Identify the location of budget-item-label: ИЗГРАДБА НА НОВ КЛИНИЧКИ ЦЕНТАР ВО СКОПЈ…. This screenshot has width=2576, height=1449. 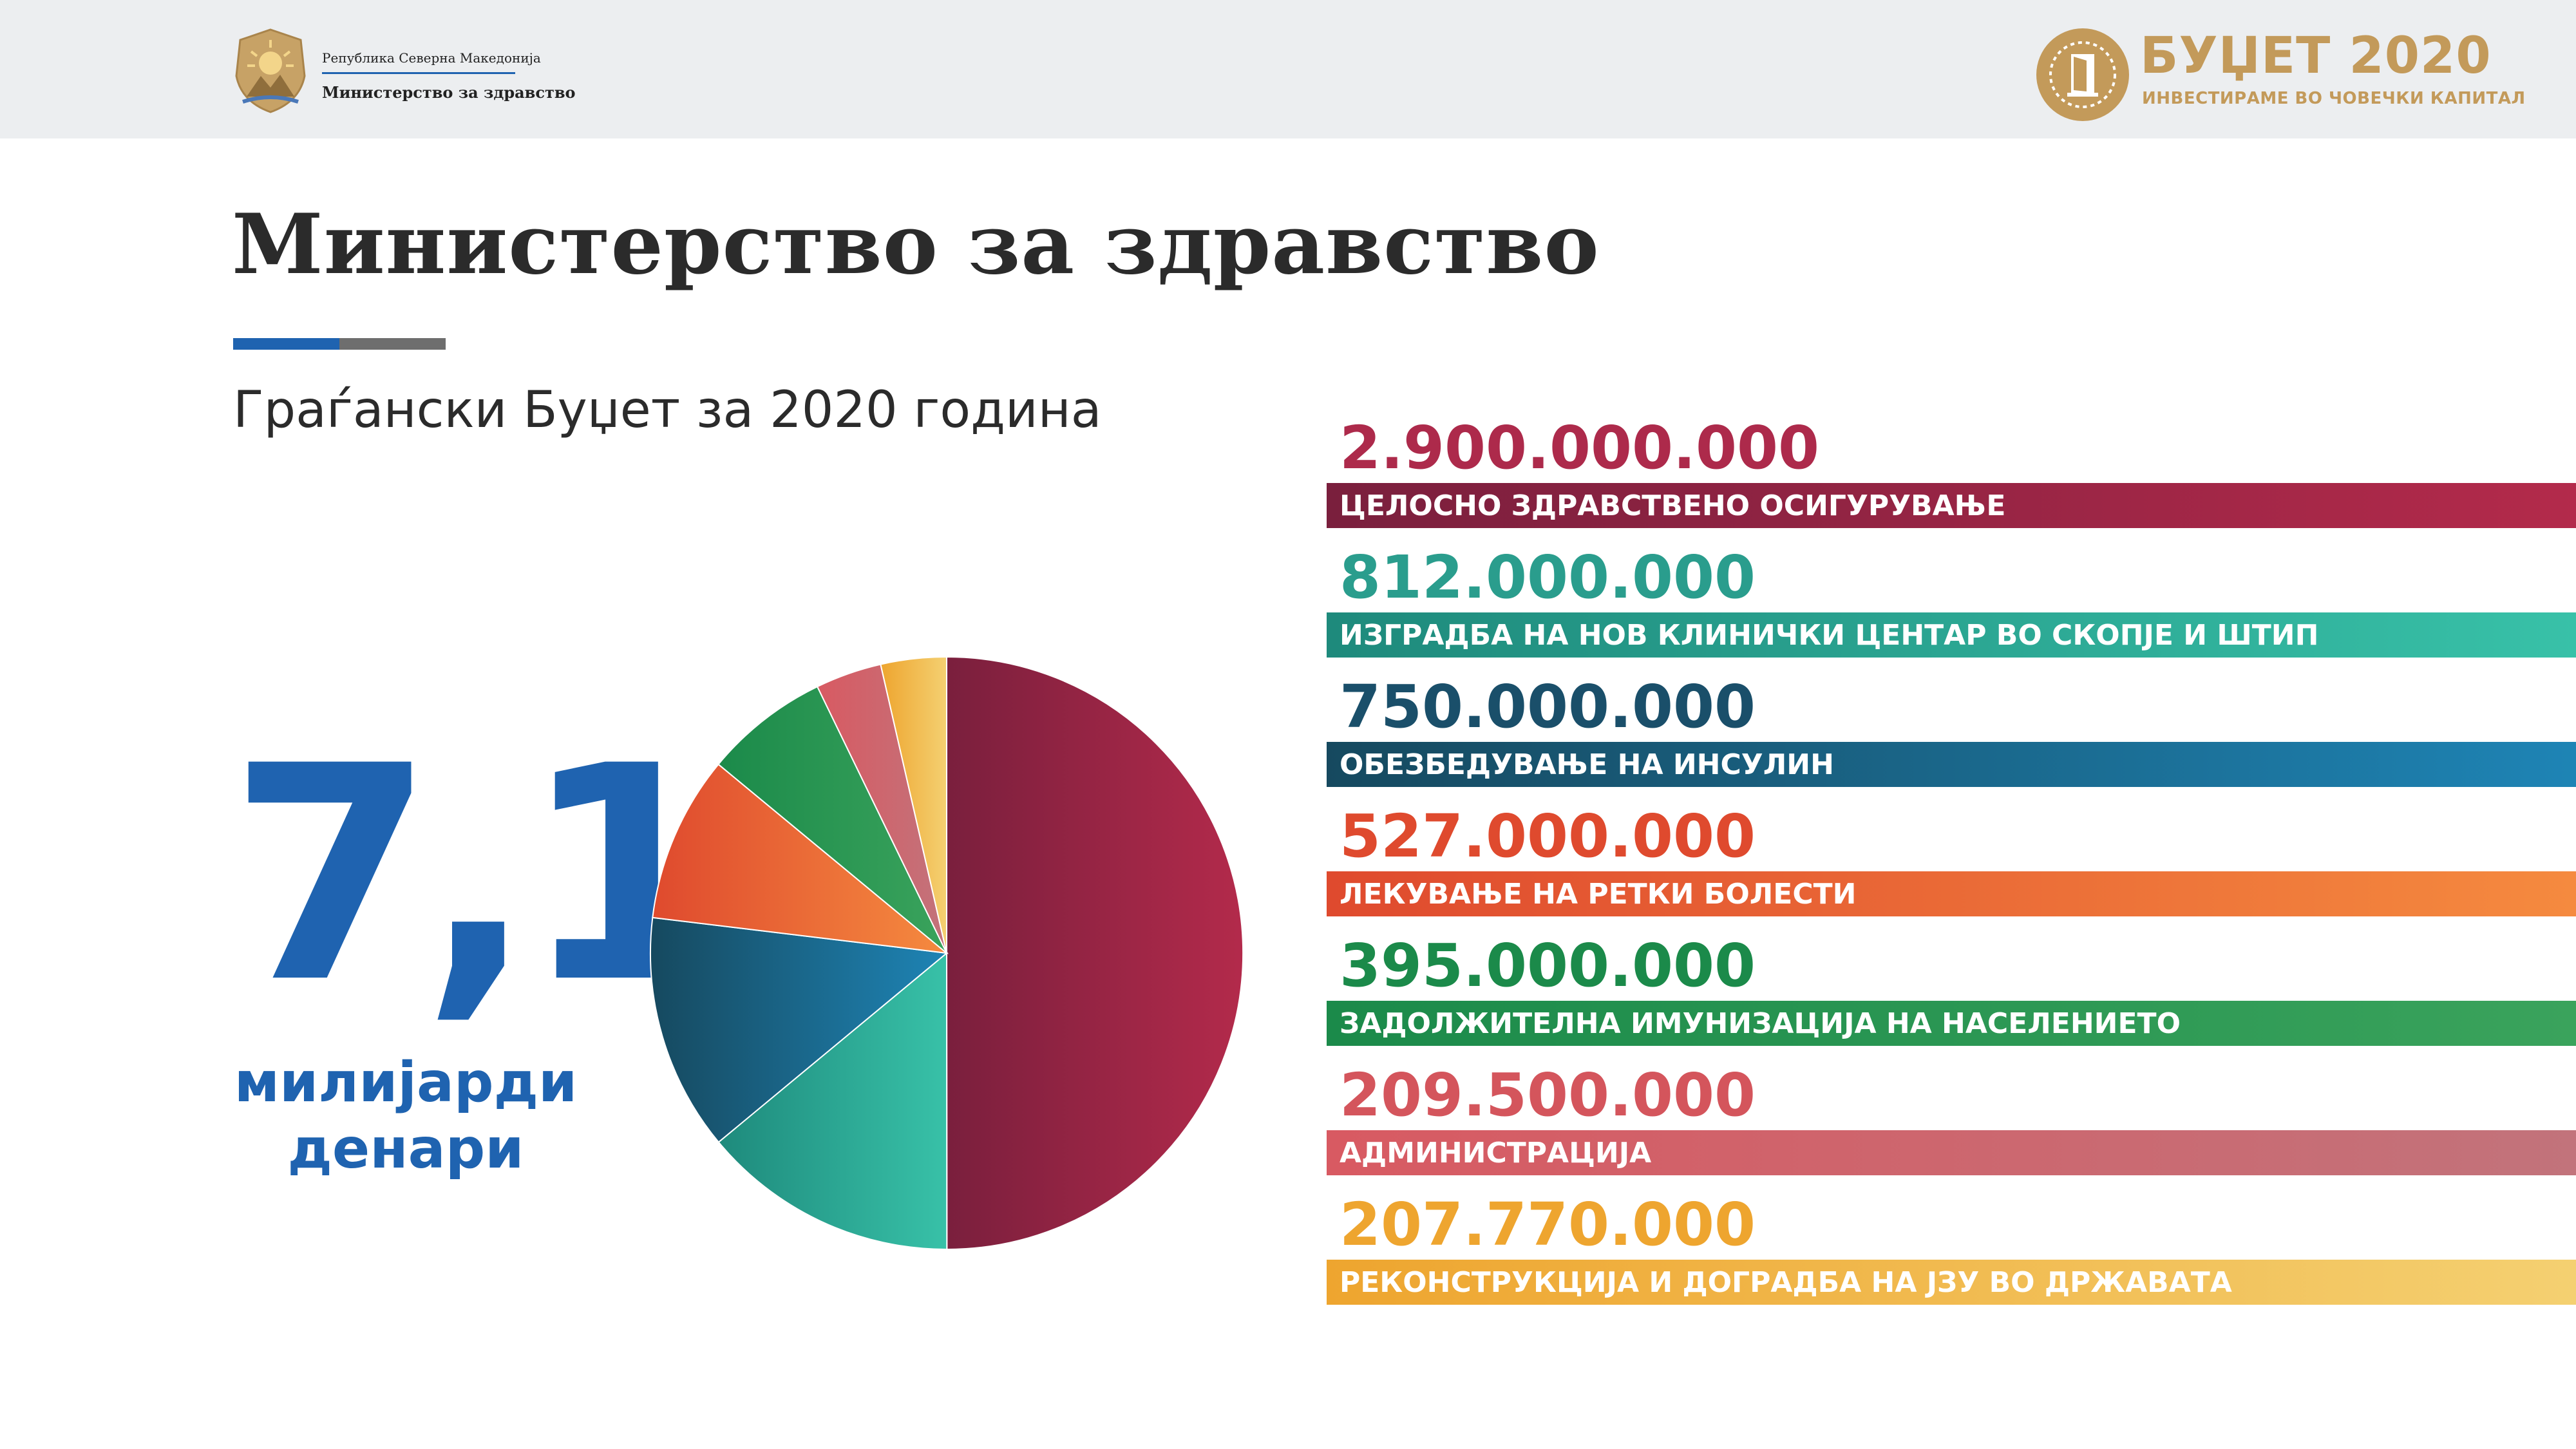
(1830, 635).